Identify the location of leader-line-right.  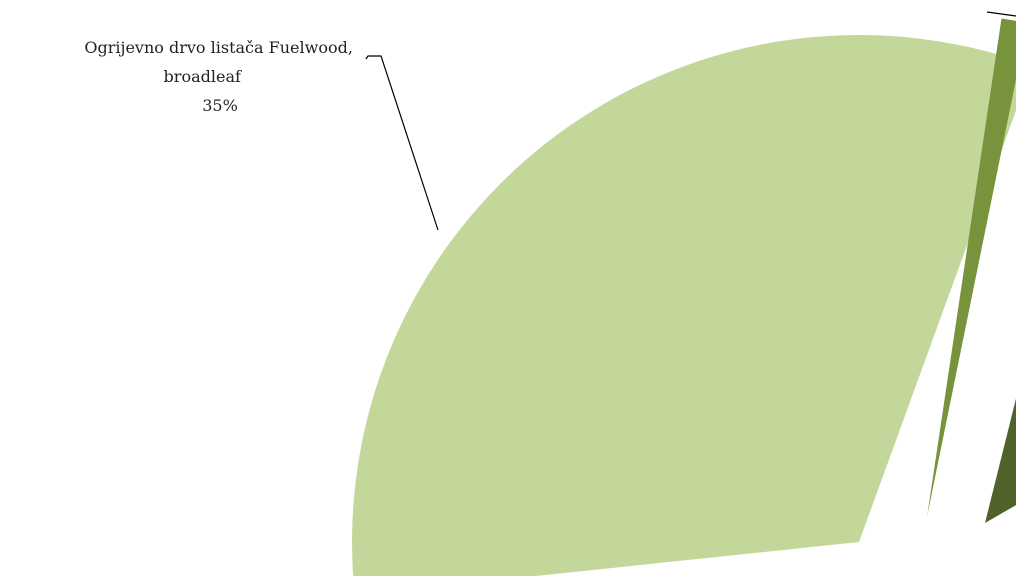
(1001, 14).